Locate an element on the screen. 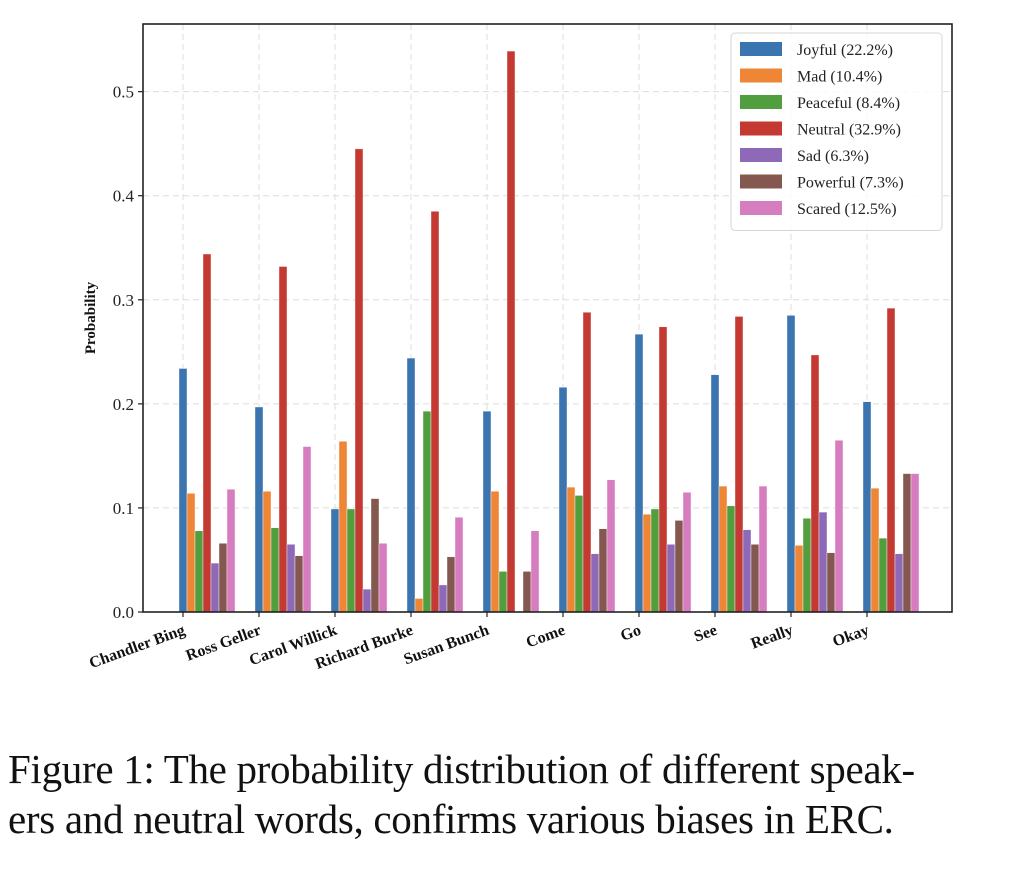 Image resolution: width=1024 pixels, height=872 pixels. y-tick-label: 0.4 is located at coordinates (124, 196).